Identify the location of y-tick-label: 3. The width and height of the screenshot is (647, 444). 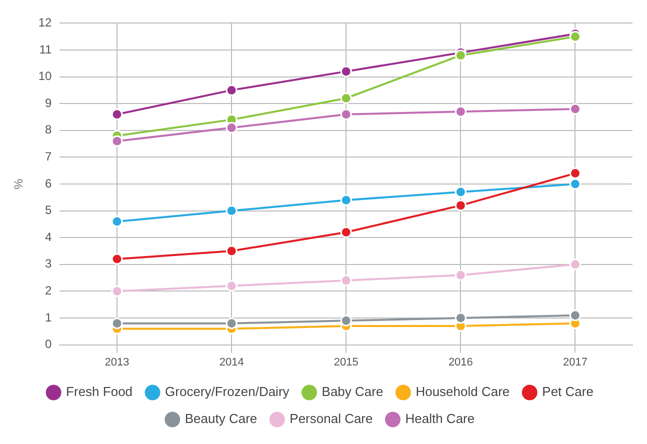
(48, 263).